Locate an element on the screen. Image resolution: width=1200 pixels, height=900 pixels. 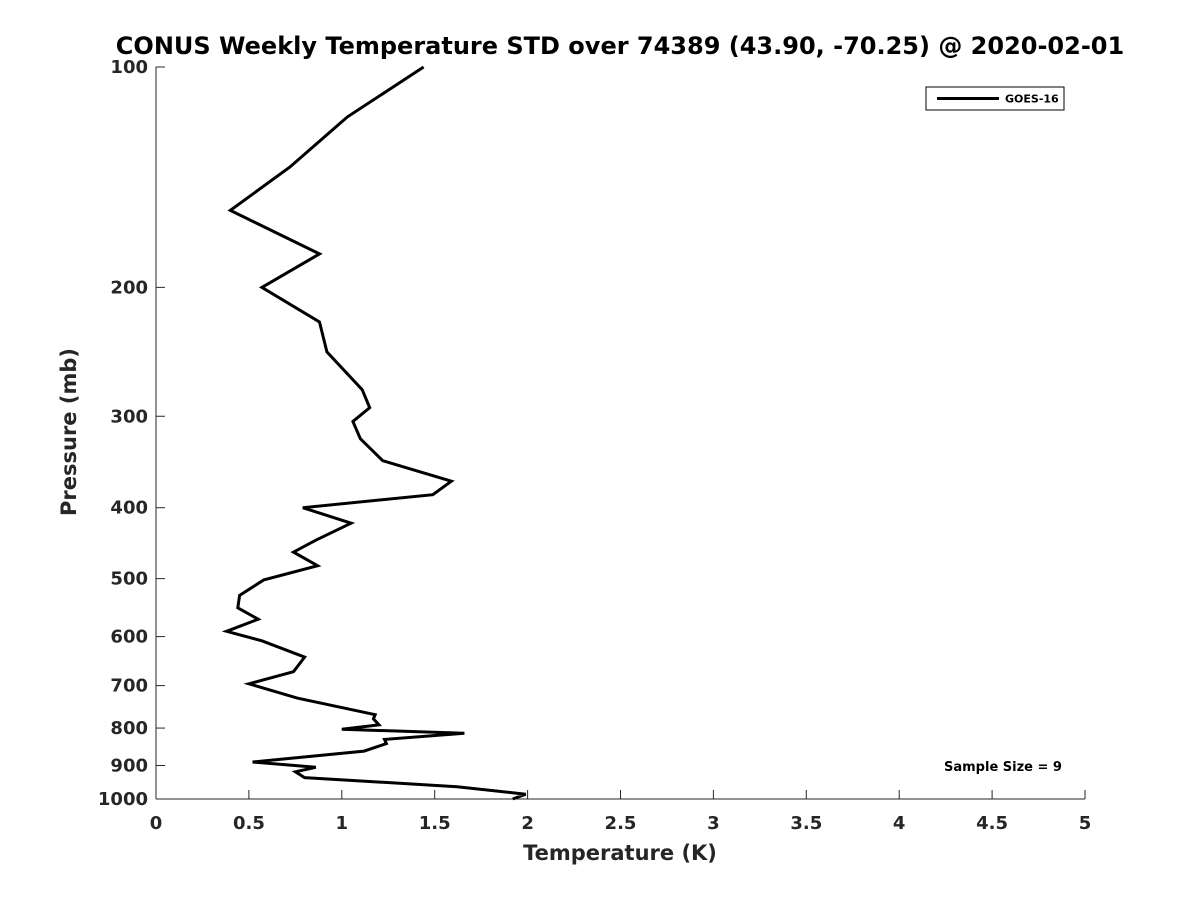
sample-size-annotation: Sample Size = 9 is located at coordinates (1003, 767).